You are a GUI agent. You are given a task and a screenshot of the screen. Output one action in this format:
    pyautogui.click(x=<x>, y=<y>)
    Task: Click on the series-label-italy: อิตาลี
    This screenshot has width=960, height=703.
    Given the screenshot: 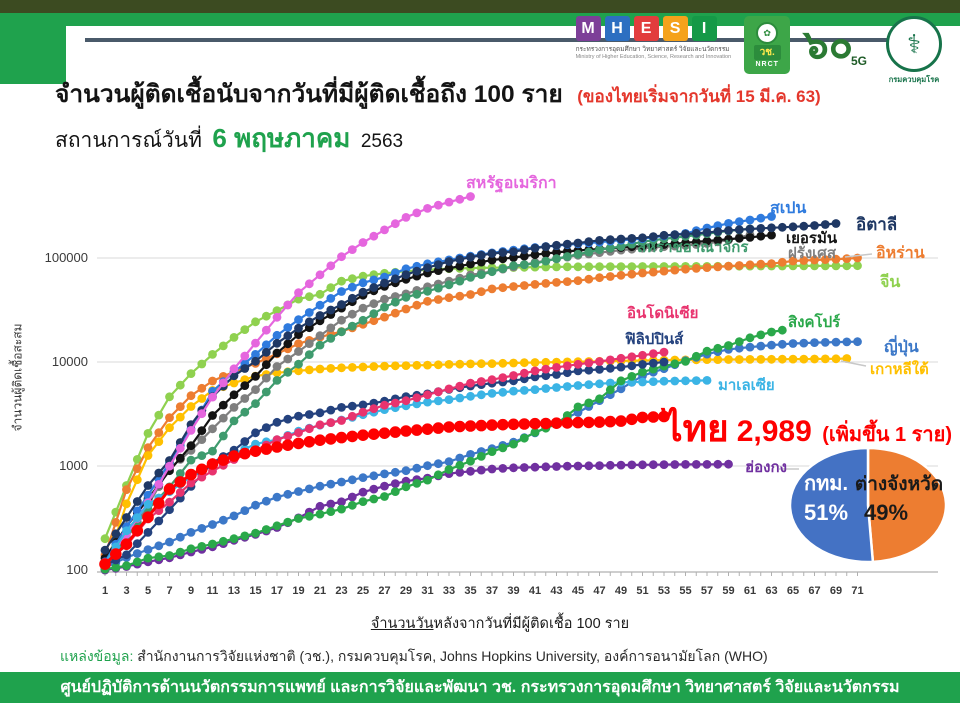 What is the action you would take?
    pyautogui.click(x=876, y=224)
    